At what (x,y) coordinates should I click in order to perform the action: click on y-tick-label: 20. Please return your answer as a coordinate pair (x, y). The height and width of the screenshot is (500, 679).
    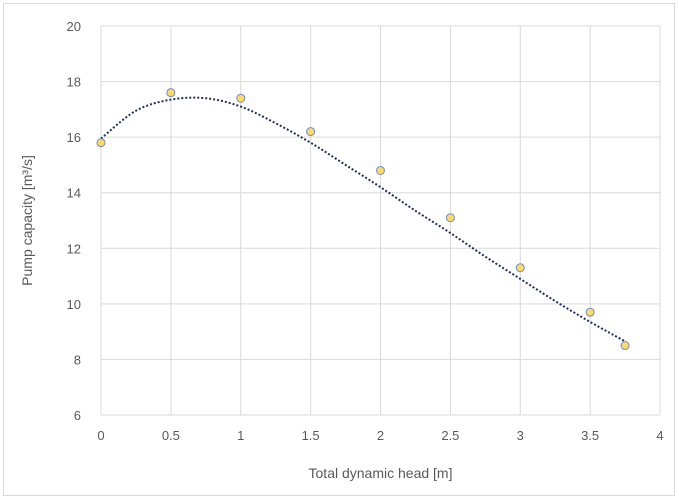
    Looking at the image, I should click on (74, 26).